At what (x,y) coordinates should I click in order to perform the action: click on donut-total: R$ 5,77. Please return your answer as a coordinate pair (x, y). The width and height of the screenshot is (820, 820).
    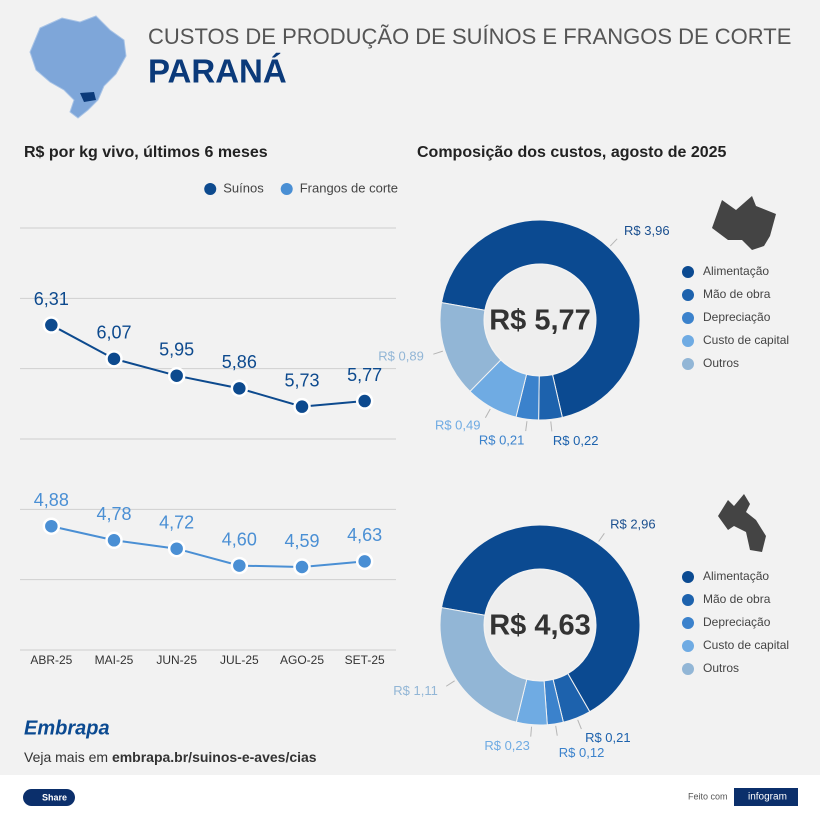
    Looking at the image, I should click on (540, 321).